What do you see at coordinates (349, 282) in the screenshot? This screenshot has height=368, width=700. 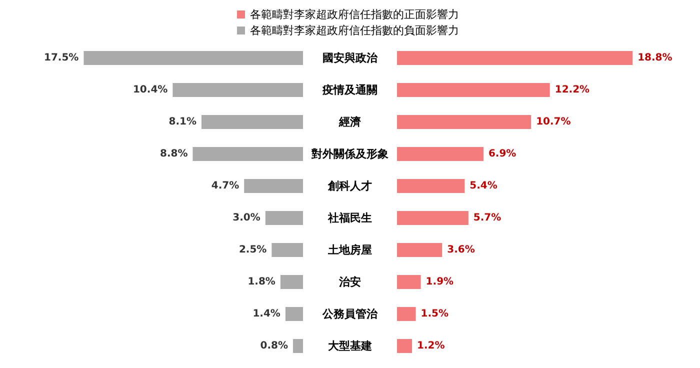 I see `y-tick-label: 治安` at bounding box center [349, 282].